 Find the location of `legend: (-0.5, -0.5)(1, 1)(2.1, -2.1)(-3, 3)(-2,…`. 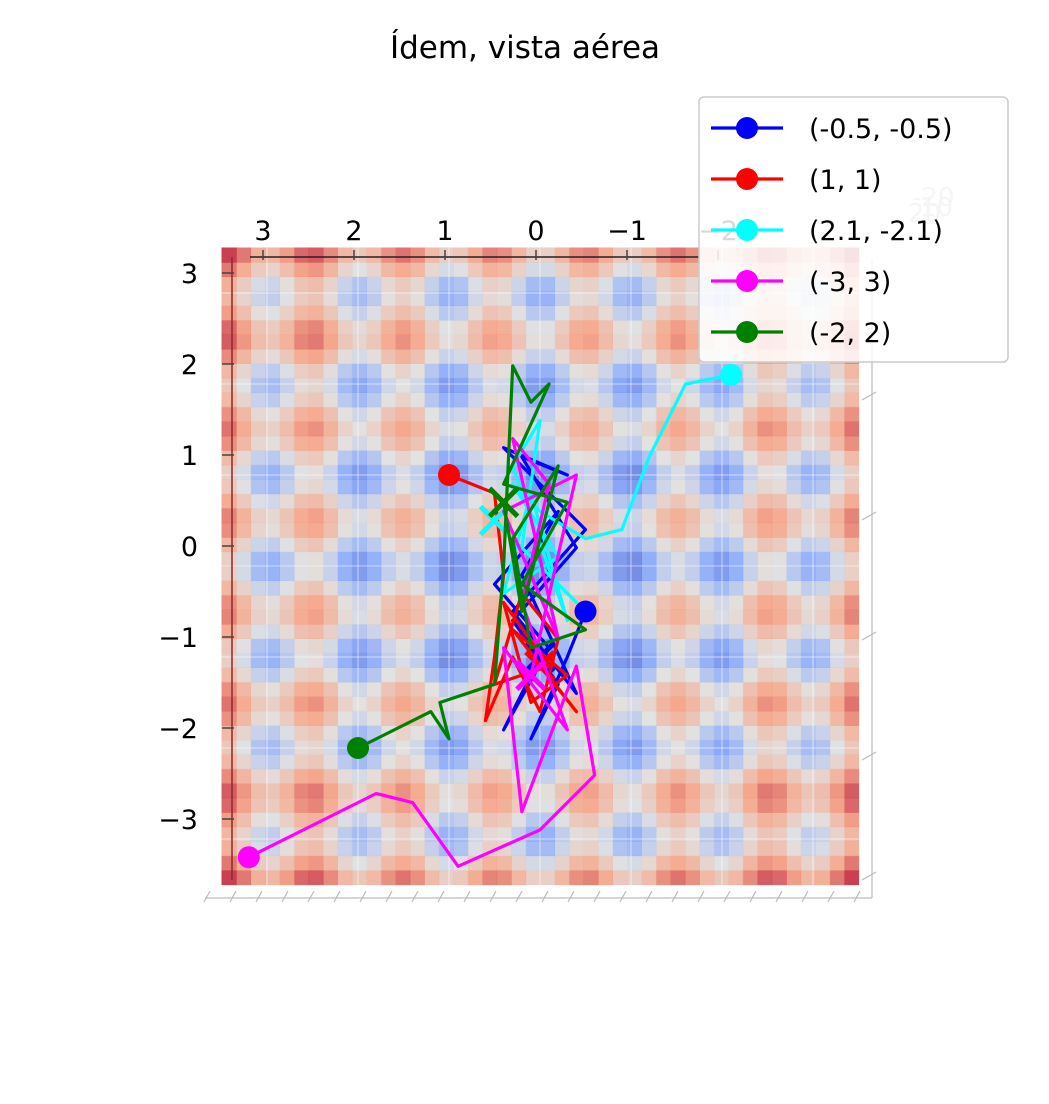

legend: (-0.5, -0.5)(1, 1)(2.1, -2.1)(-3, 3)(-2,… is located at coordinates (853, 229).